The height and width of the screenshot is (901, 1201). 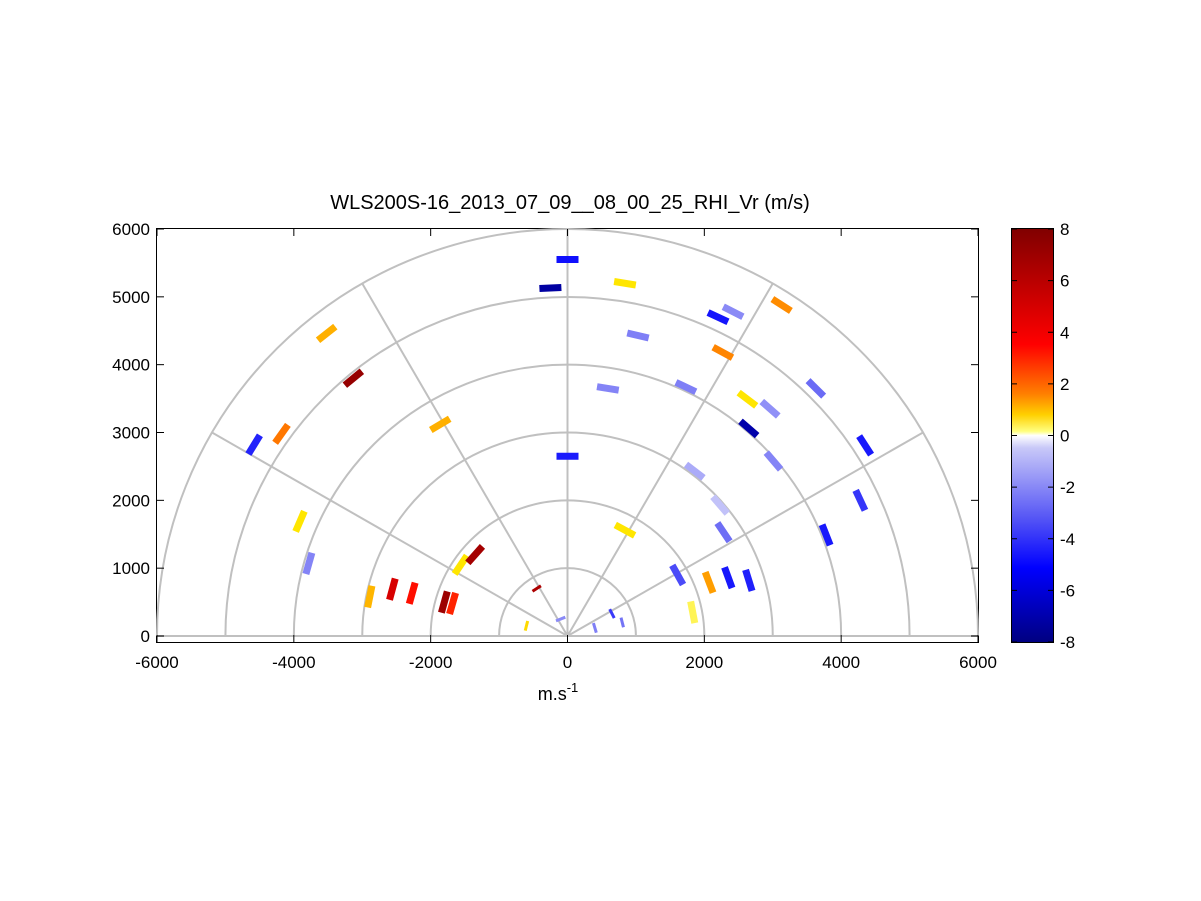 What do you see at coordinates (1067, 642) in the screenshot?
I see `colorbar-tick-label: -8` at bounding box center [1067, 642].